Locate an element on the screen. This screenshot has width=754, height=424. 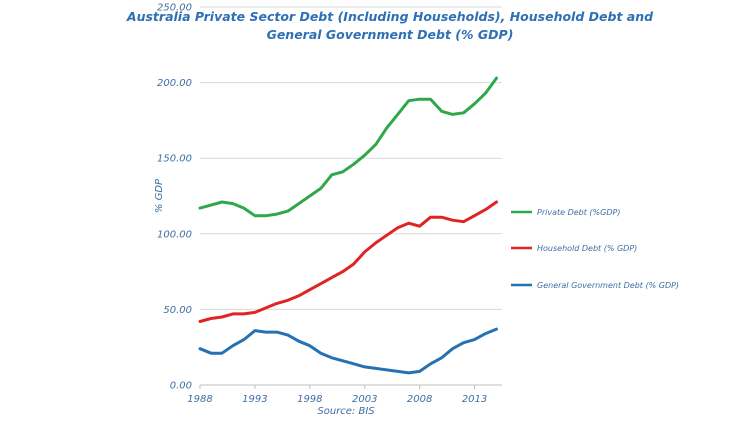
y-tick-label: 0.00 is located at coordinates (181, 386).